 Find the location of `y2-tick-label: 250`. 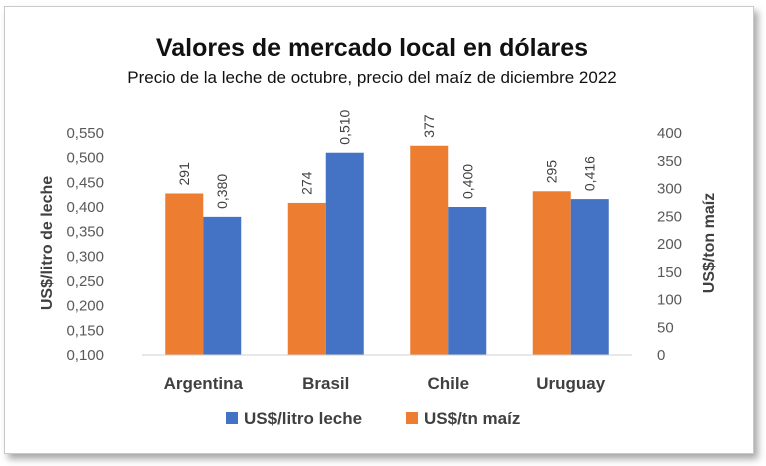

y2-tick-label: 250 is located at coordinates (669, 216).